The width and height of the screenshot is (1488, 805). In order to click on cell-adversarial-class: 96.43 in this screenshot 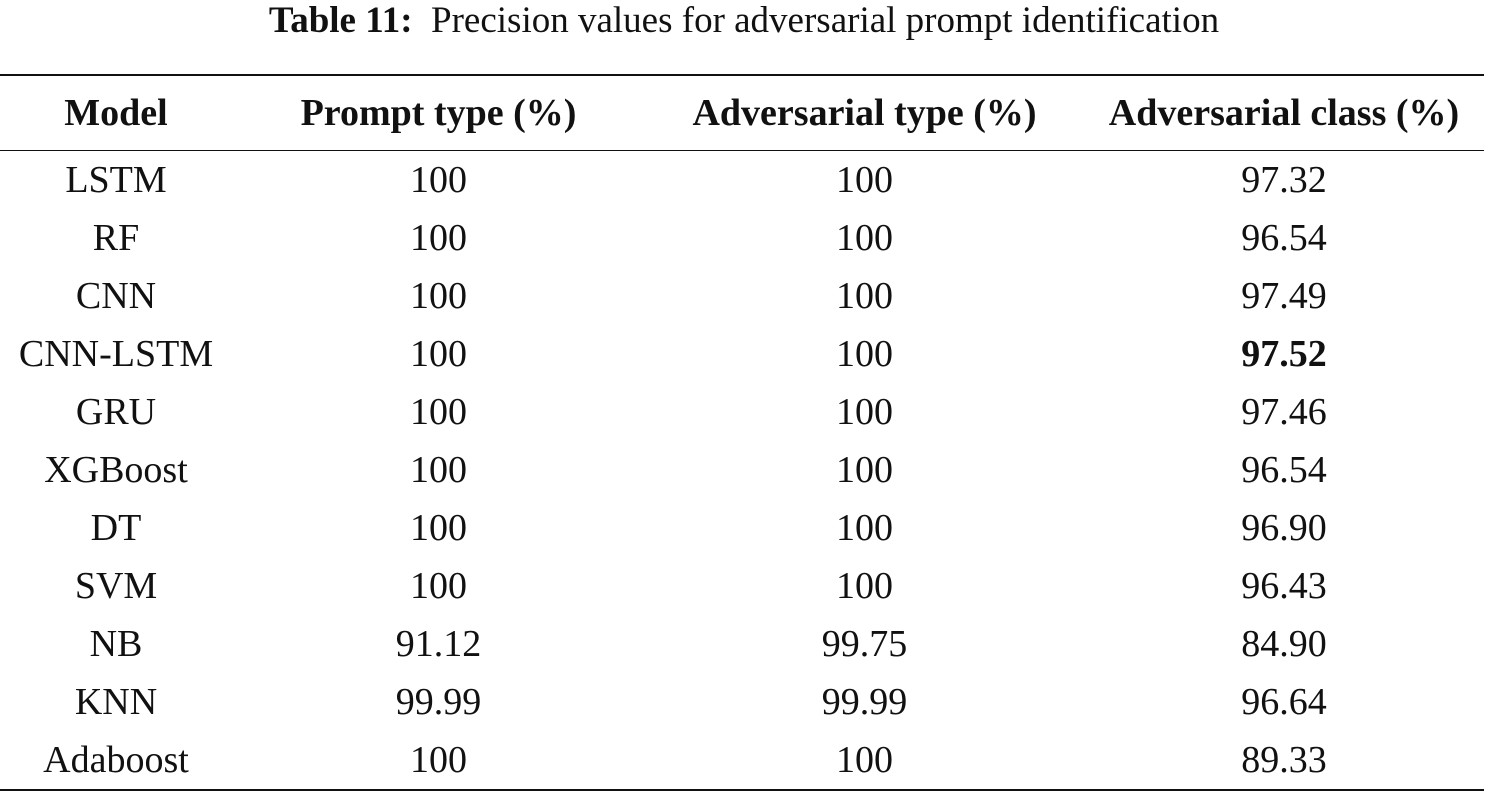, I will do `click(1284, 586)`.